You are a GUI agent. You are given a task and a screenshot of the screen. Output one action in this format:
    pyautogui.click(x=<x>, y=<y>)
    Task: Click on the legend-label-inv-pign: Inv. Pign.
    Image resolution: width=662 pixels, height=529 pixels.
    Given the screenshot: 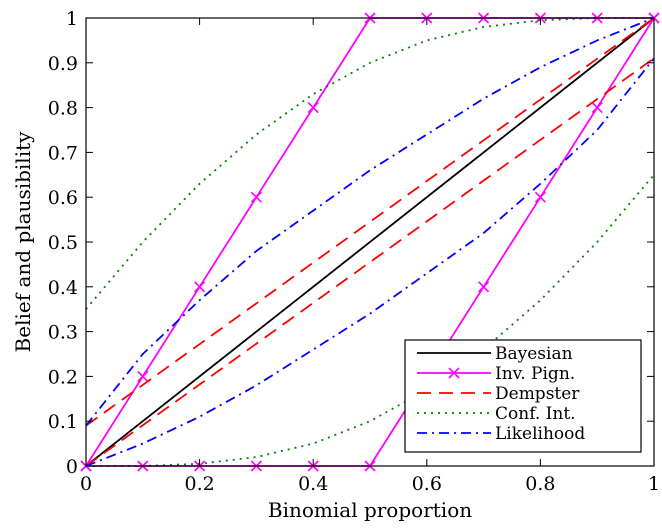 What is the action you would take?
    pyautogui.click(x=535, y=374)
    